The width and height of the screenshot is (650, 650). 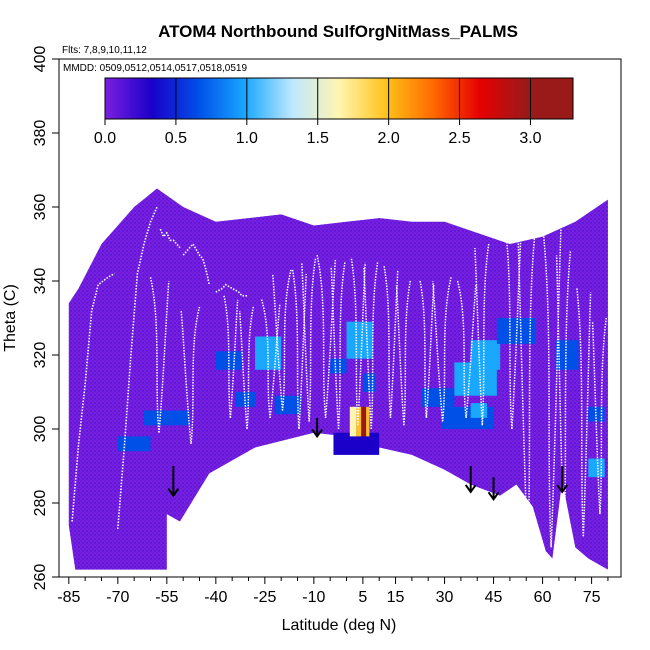 I want to click on x-tick-label: 75, so click(x=592, y=597).